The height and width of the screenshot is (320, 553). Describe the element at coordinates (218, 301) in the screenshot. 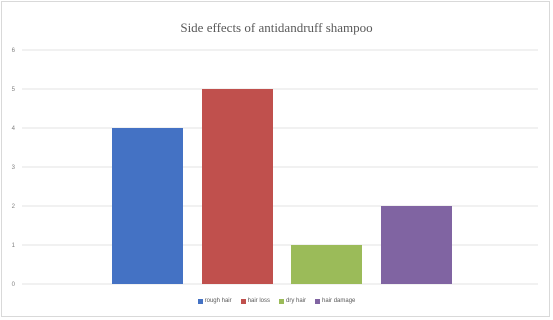

I see `legend-label: rough hair` at that location.